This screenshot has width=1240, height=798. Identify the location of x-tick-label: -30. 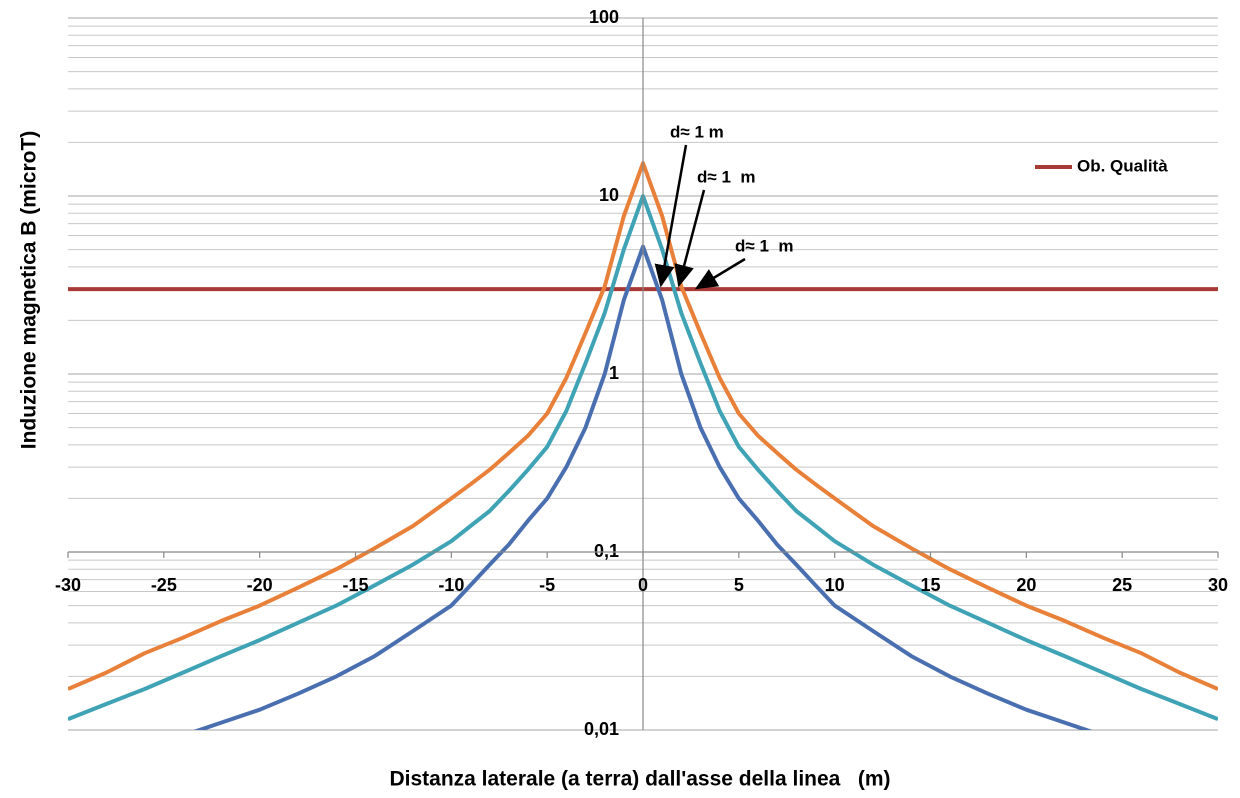
(68, 585).